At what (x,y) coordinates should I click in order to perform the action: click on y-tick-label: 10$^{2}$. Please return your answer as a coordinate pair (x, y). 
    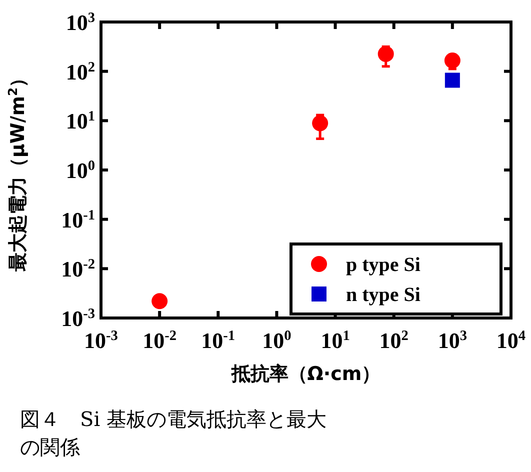
    Looking at the image, I should click on (80, 71).